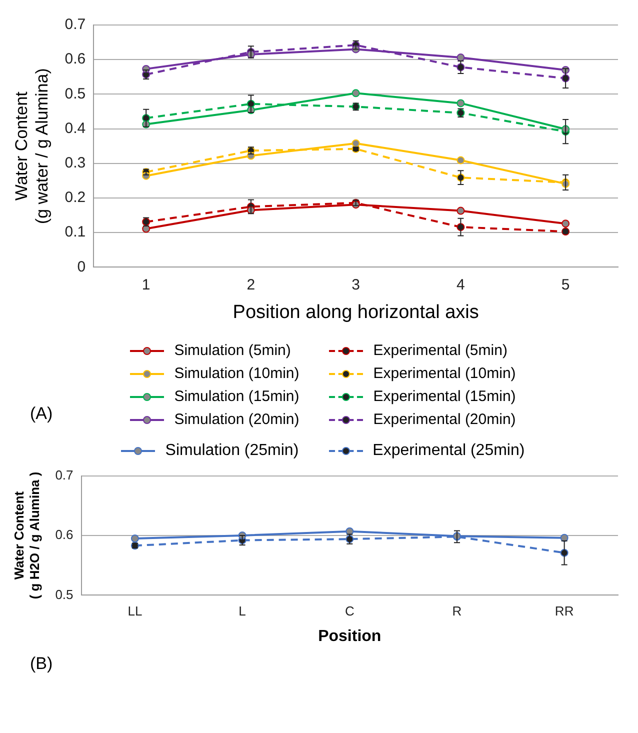 This screenshot has width=638, height=733. I want to click on legend-label: Experimental (5min), so click(440, 350).